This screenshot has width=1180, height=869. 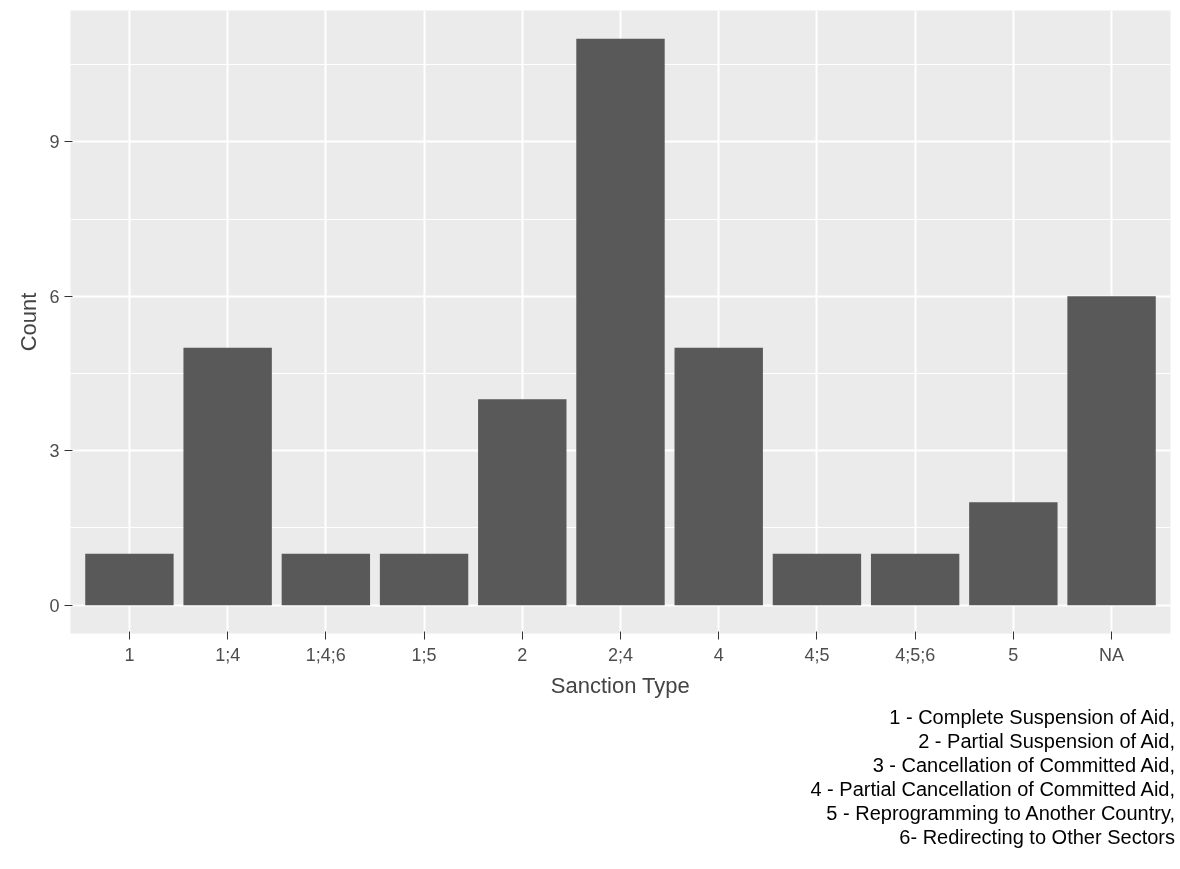 What do you see at coordinates (915, 654) in the screenshot?
I see `x-tick-label: 4;5;6` at bounding box center [915, 654].